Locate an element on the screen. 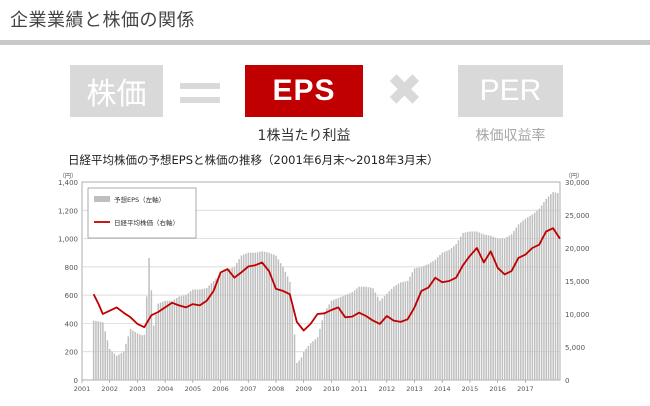 This screenshot has height=406, width=650. x-tick-label: 2014 is located at coordinates (442, 389).